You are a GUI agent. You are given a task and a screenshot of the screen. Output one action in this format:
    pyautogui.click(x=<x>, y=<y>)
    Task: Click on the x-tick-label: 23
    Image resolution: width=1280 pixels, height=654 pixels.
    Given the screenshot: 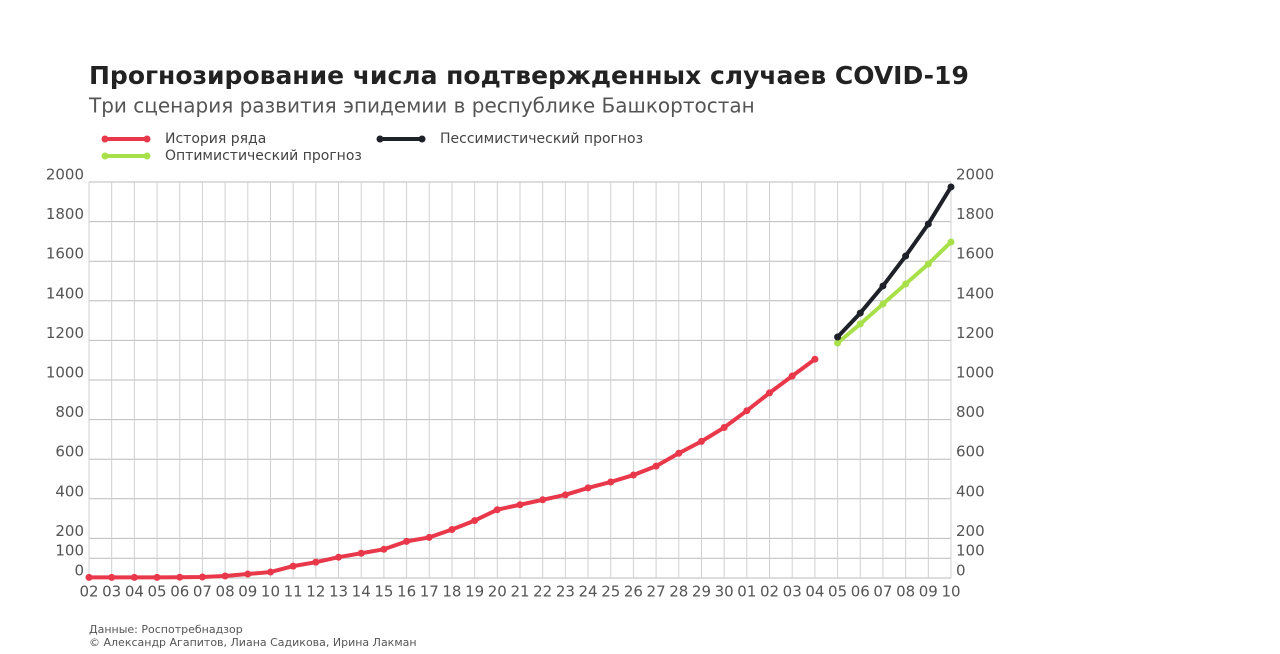 What is the action you would take?
    pyautogui.click(x=565, y=592)
    